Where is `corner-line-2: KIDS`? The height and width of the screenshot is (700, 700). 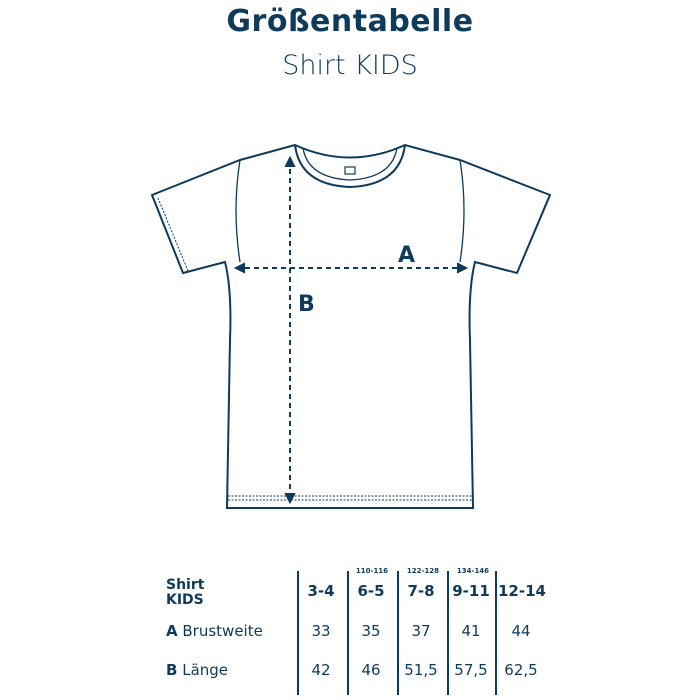 corner-line-2: KIDS is located at coordinates (185, 600).